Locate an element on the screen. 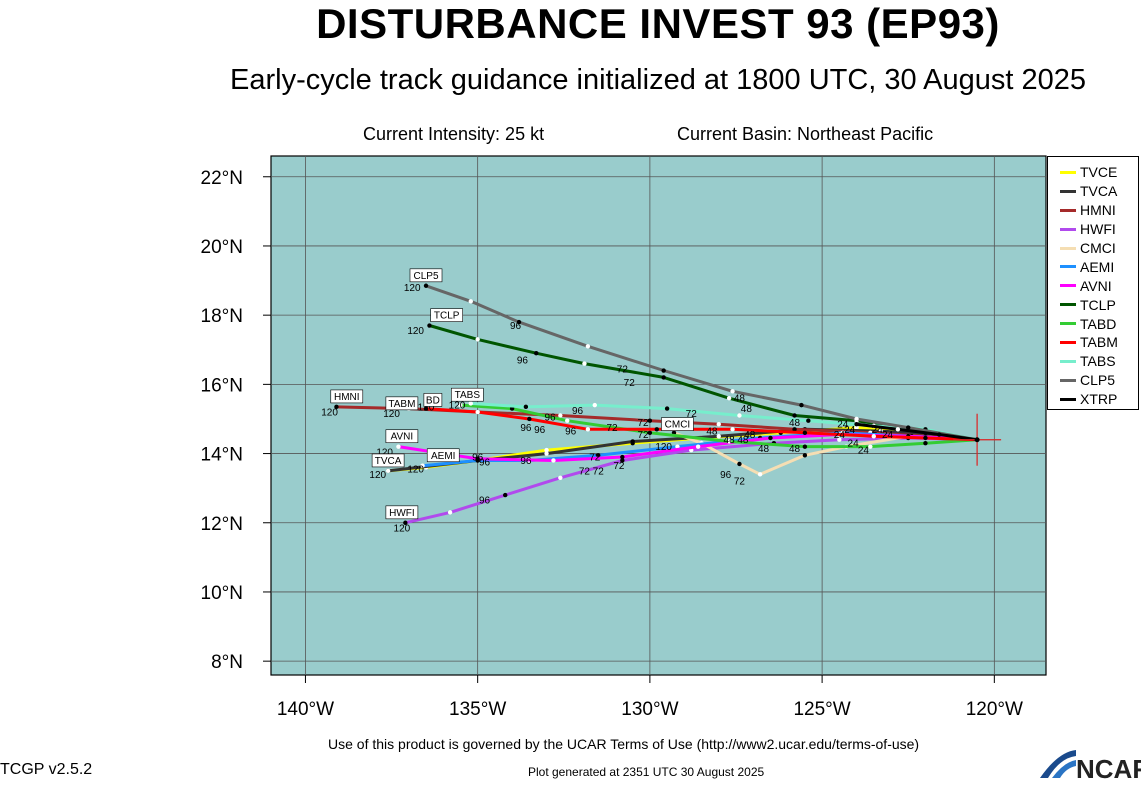 The height and width of the screenshot is (785, 1141). ncar-logo-icon is located at coordinates (1058, 764).